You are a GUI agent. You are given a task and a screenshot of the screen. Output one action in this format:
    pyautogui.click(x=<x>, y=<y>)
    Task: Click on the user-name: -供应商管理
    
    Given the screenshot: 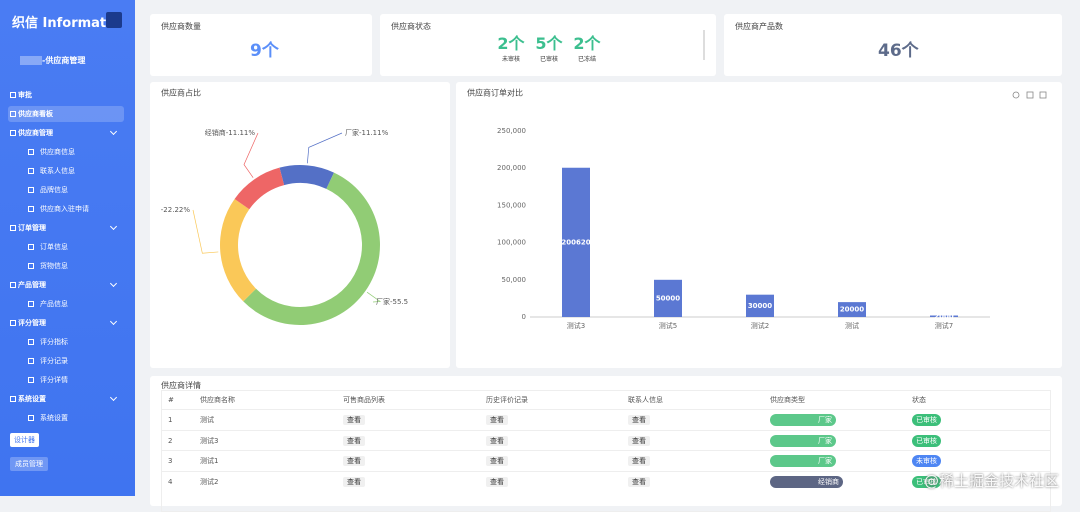 What is the action you would take?
    pyautogui.click(x=52, y=60)
    